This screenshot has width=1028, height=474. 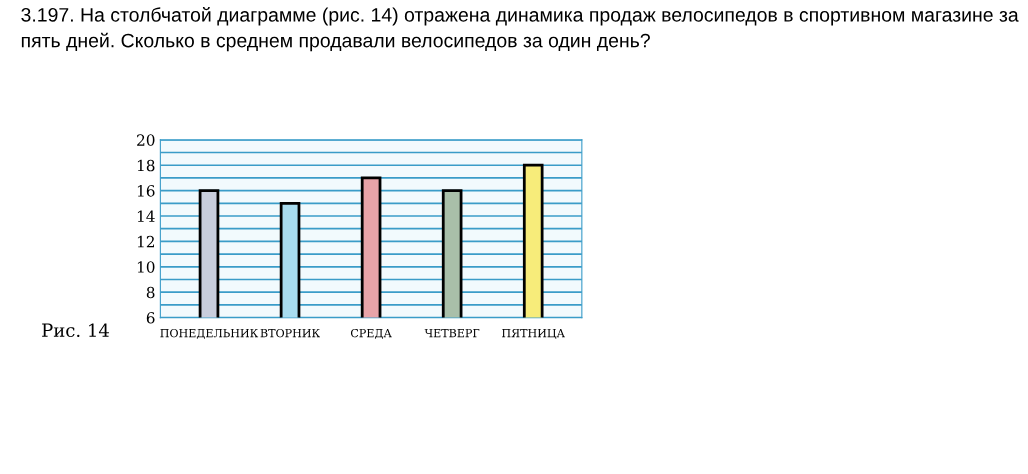 What do you see at coordinates (520, 29) in the screenshot?
I see `chart-title: 3.197. На столбчатой диаграмме (рис. 14) отражена динамика продаж велосипедов в спортивном магазине за пять дней. Сколько в среднем продавали велосипедов за один день?` at bounding box center [520, 29].